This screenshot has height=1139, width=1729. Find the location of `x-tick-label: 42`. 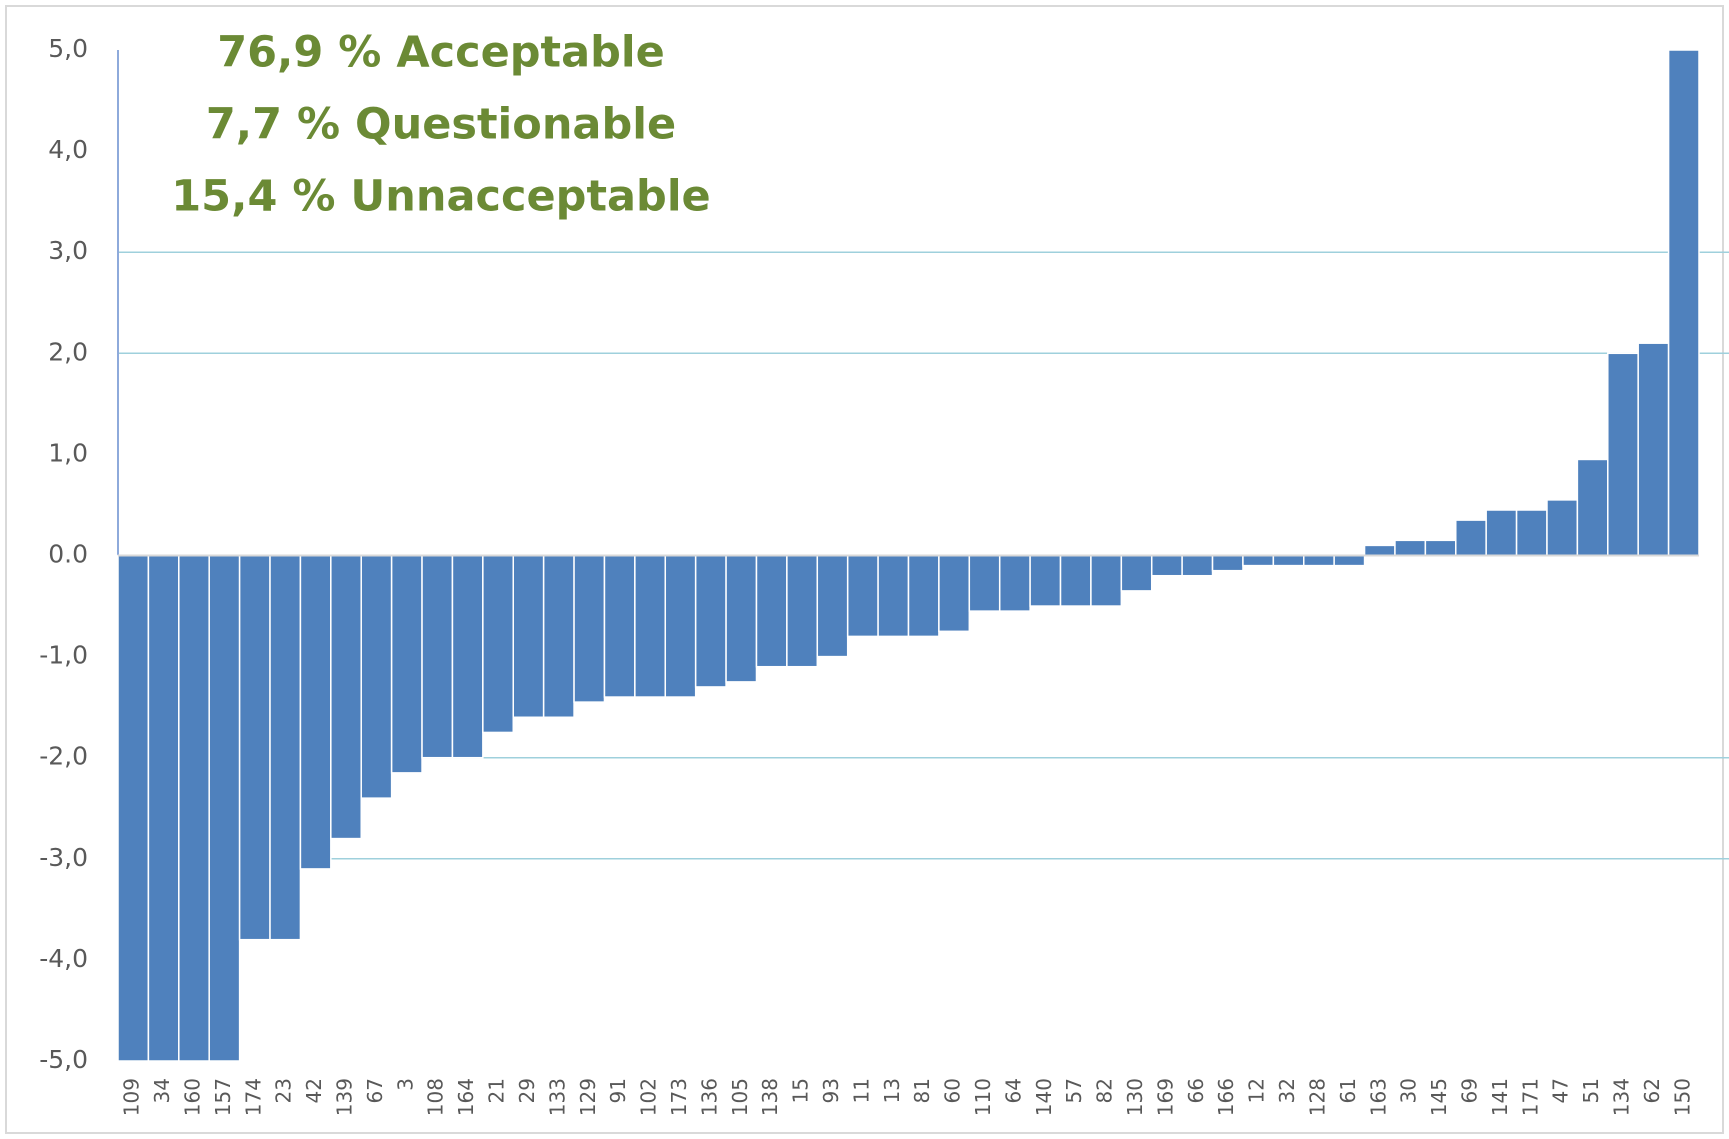

x-tick-label: 42 is located at coordinates (314, 1090).